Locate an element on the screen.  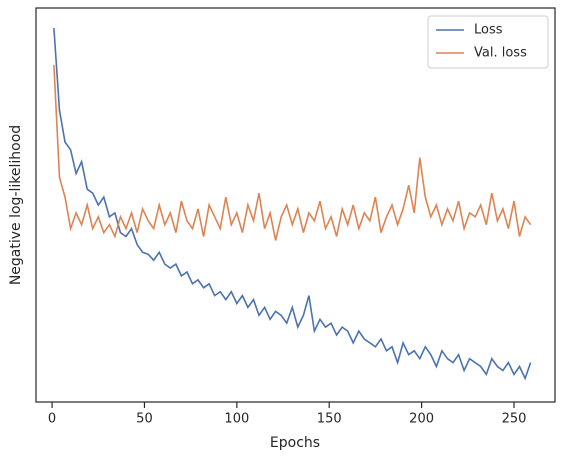
legend-label: Val. loss is located at coordinates (500, 53).